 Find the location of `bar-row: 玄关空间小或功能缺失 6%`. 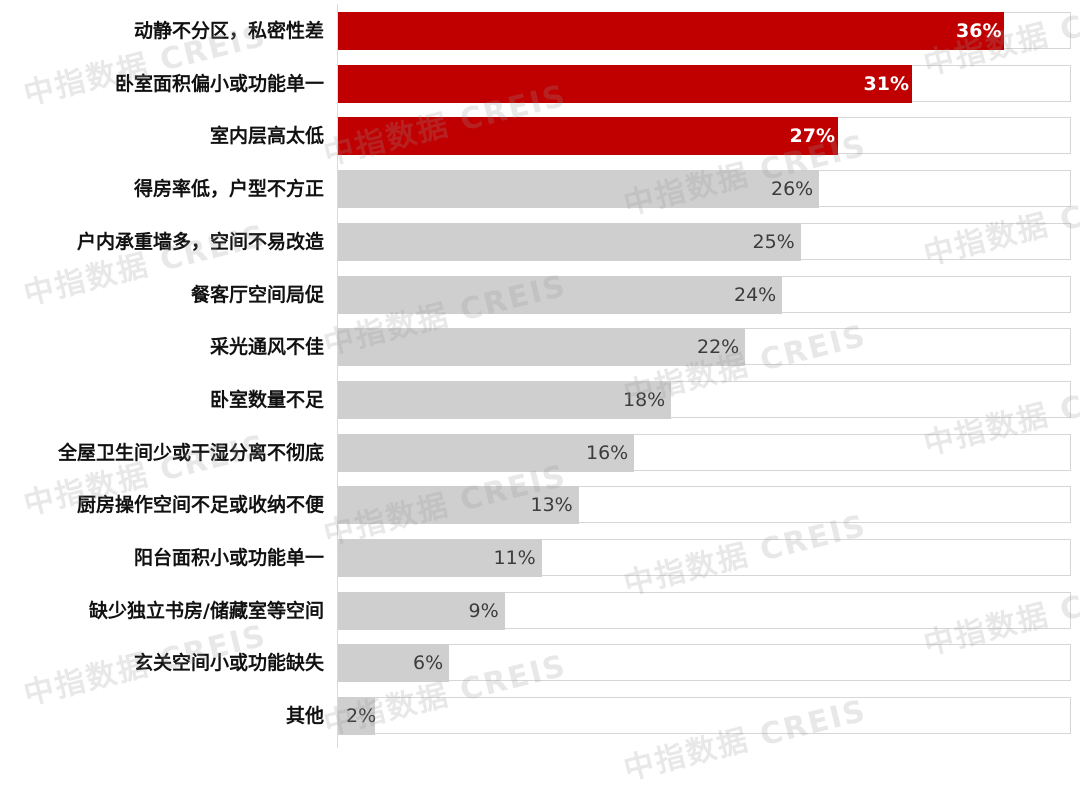

bar-row: 玄关空间小或功能缺失 6% is located at coordinates (540, 663).